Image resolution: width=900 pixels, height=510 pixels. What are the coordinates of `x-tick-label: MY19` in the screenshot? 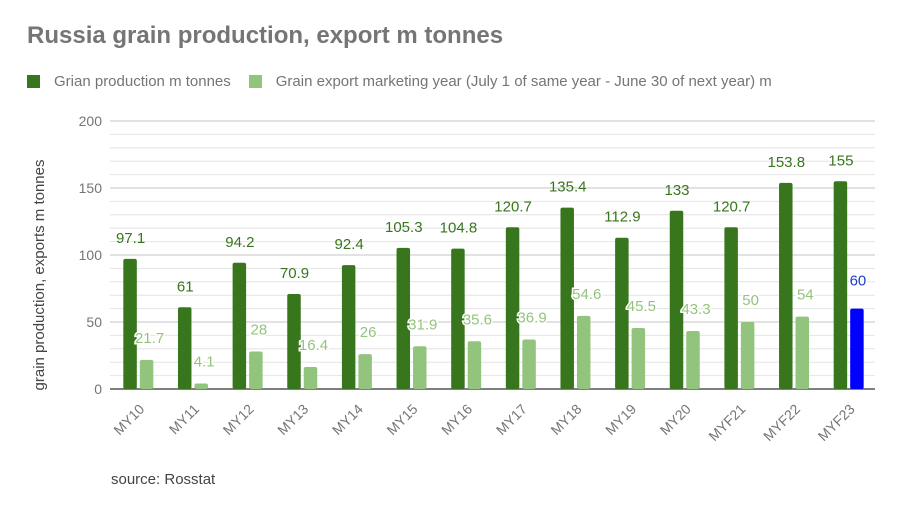 It's located at (620, 419).